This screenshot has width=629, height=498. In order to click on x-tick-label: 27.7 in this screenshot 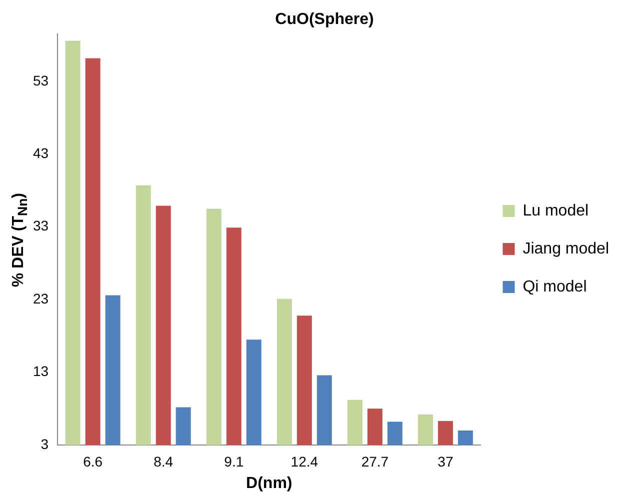, I will do `click(375, 461)`.